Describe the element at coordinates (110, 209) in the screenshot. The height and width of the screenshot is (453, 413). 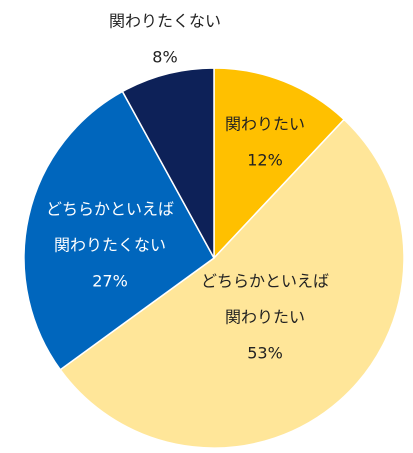
I see `slice-category-label-3: どちらかといえば` at that location.